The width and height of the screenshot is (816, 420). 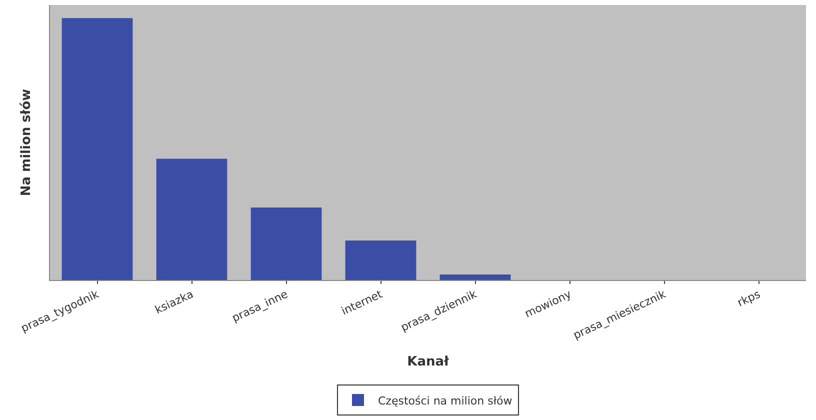 What do you see at coordinates (445, 401) in the screenshot?
I see `legend-label: Częstości na milion słów` at bounding box center [445, 401].